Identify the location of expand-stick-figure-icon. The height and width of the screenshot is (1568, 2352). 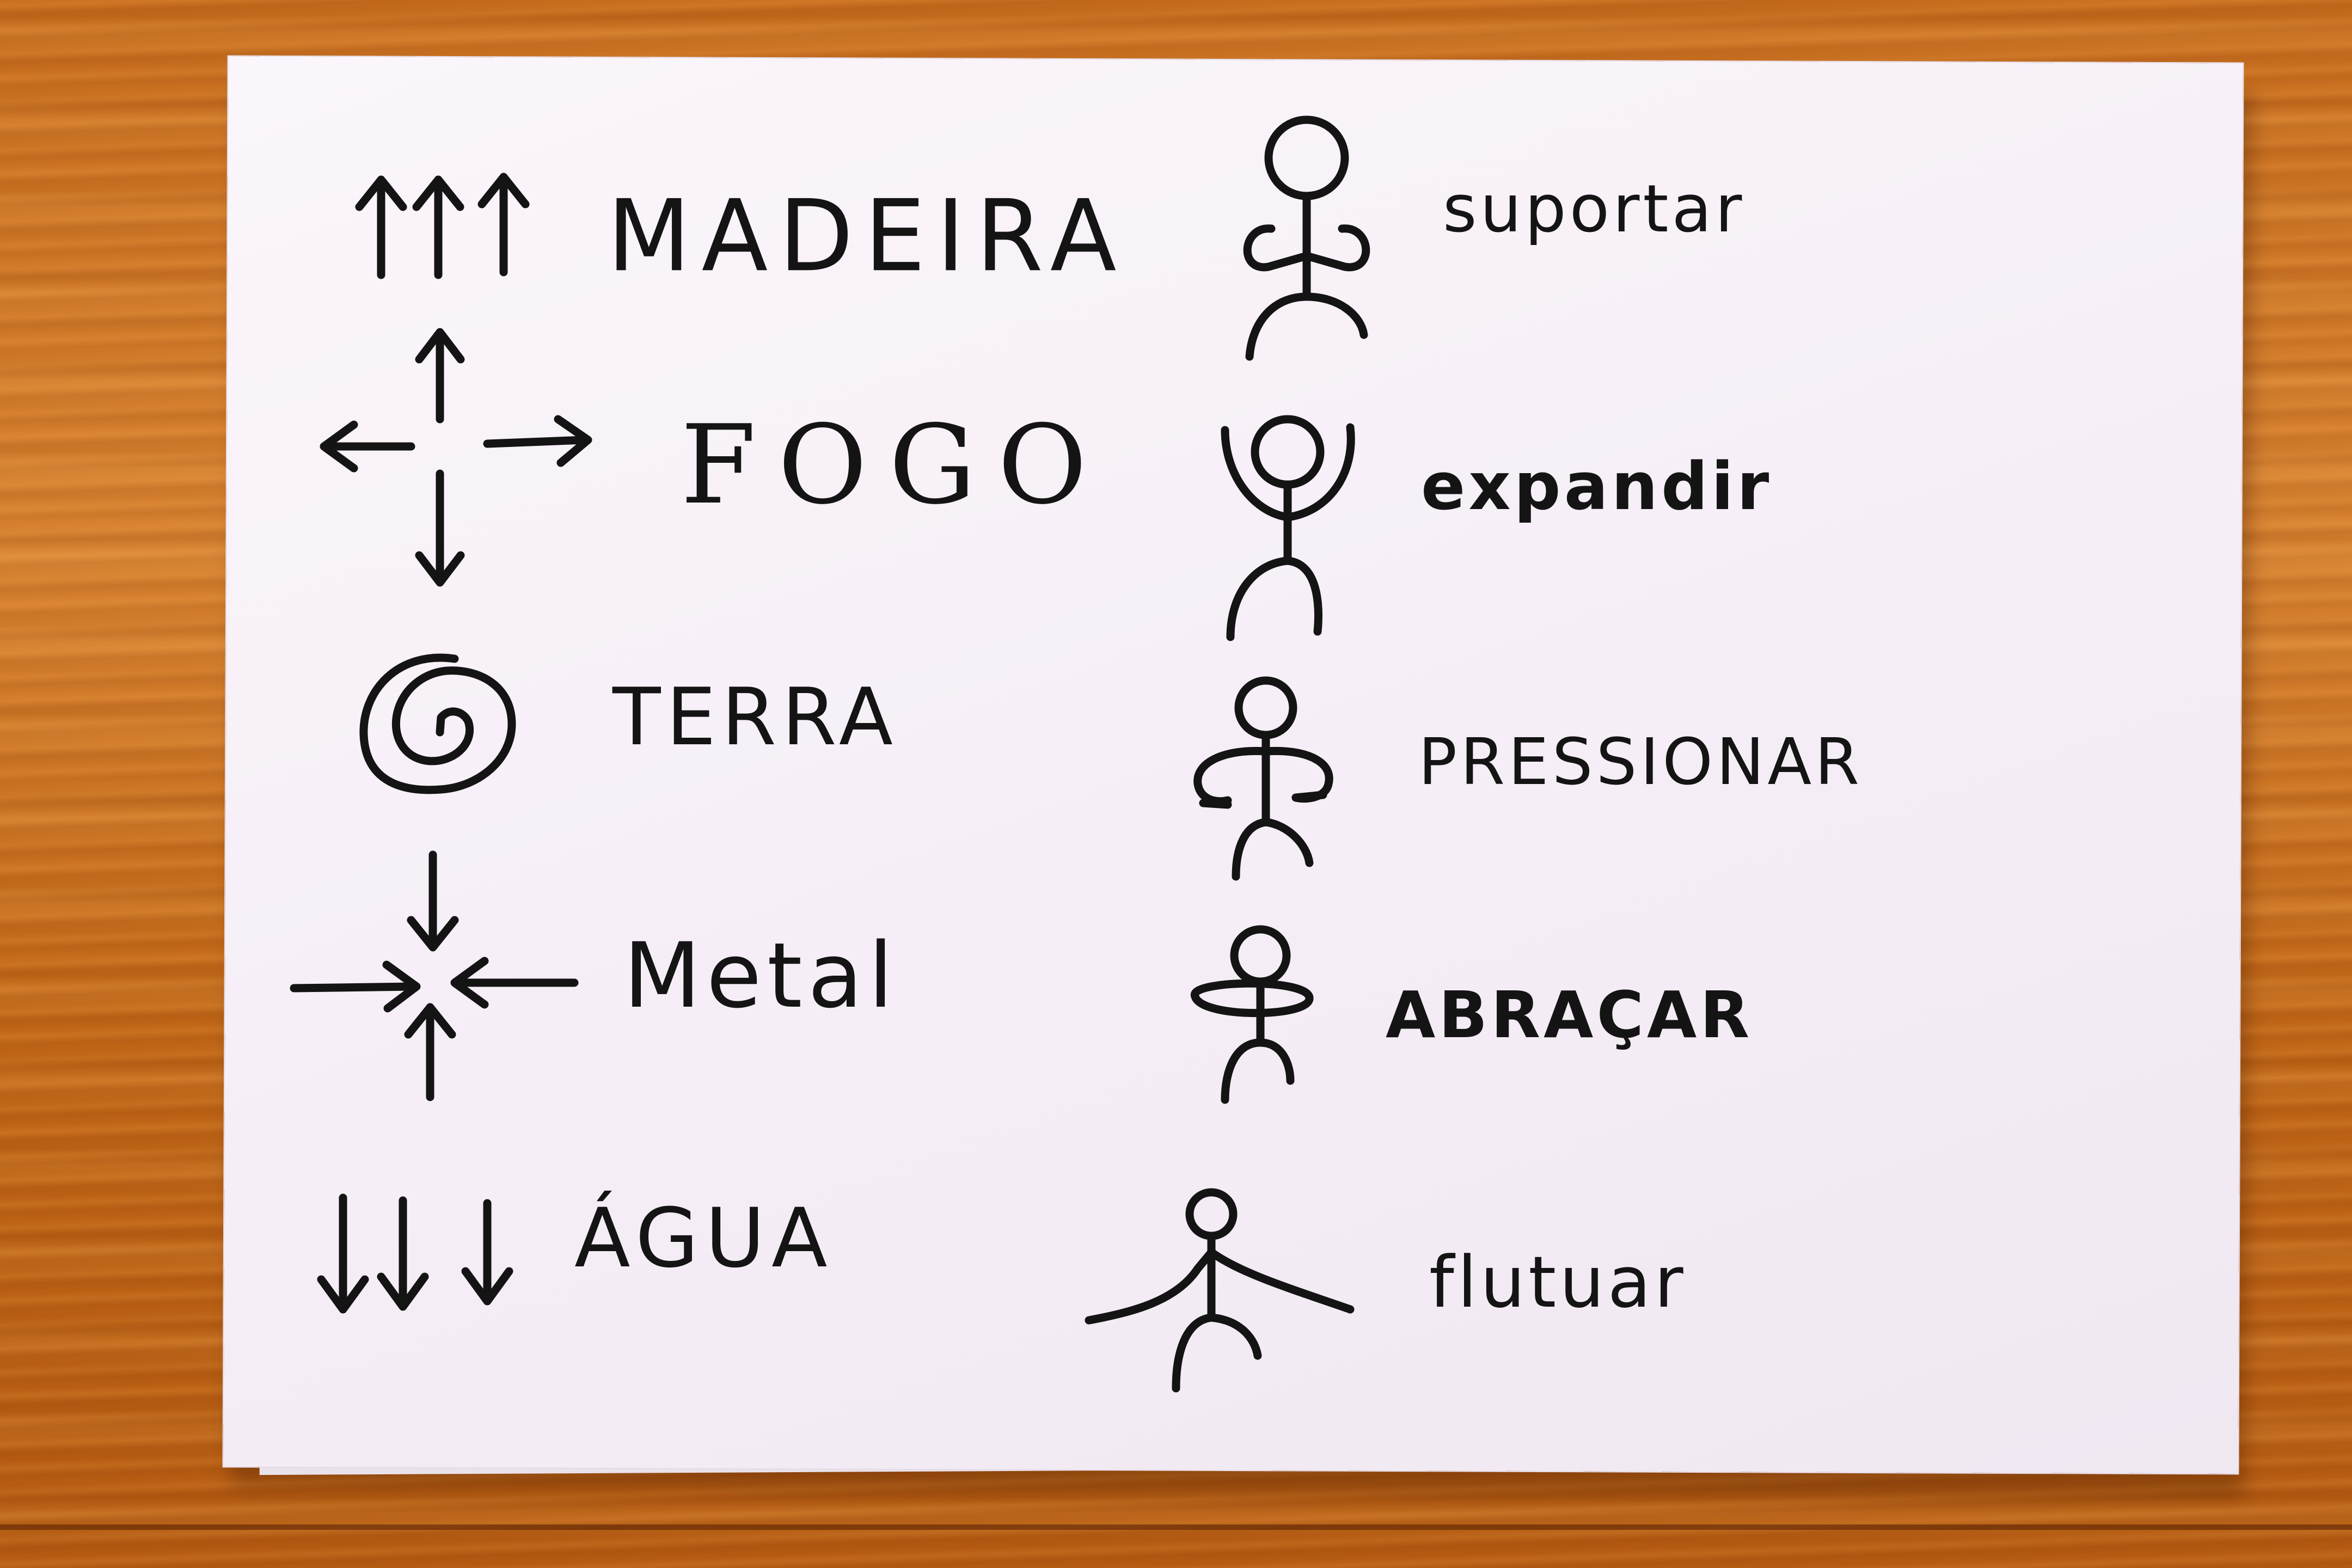
(1288, 528).